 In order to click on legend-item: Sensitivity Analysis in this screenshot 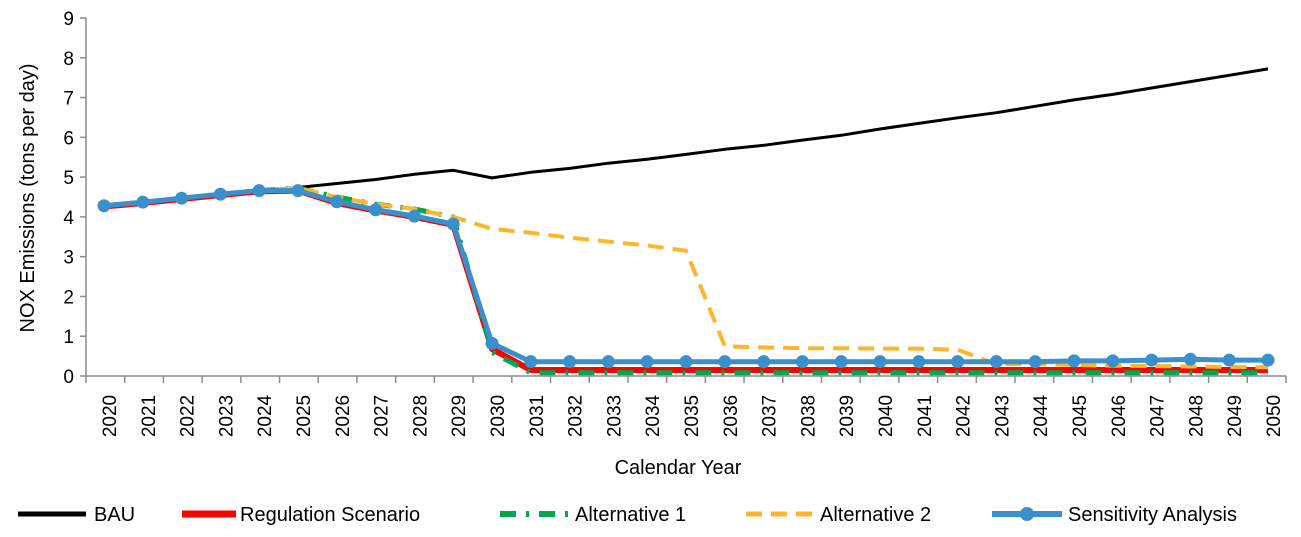, I will do `click(1114, 515)`.